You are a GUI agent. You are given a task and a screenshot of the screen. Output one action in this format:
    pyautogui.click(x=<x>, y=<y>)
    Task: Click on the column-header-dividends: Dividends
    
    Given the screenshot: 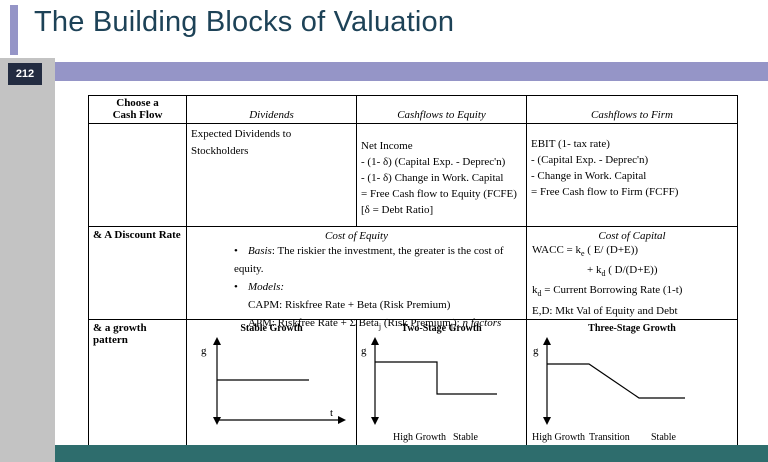 What is the action you would take?
    pyautogui.click(x=271, y=109)
    